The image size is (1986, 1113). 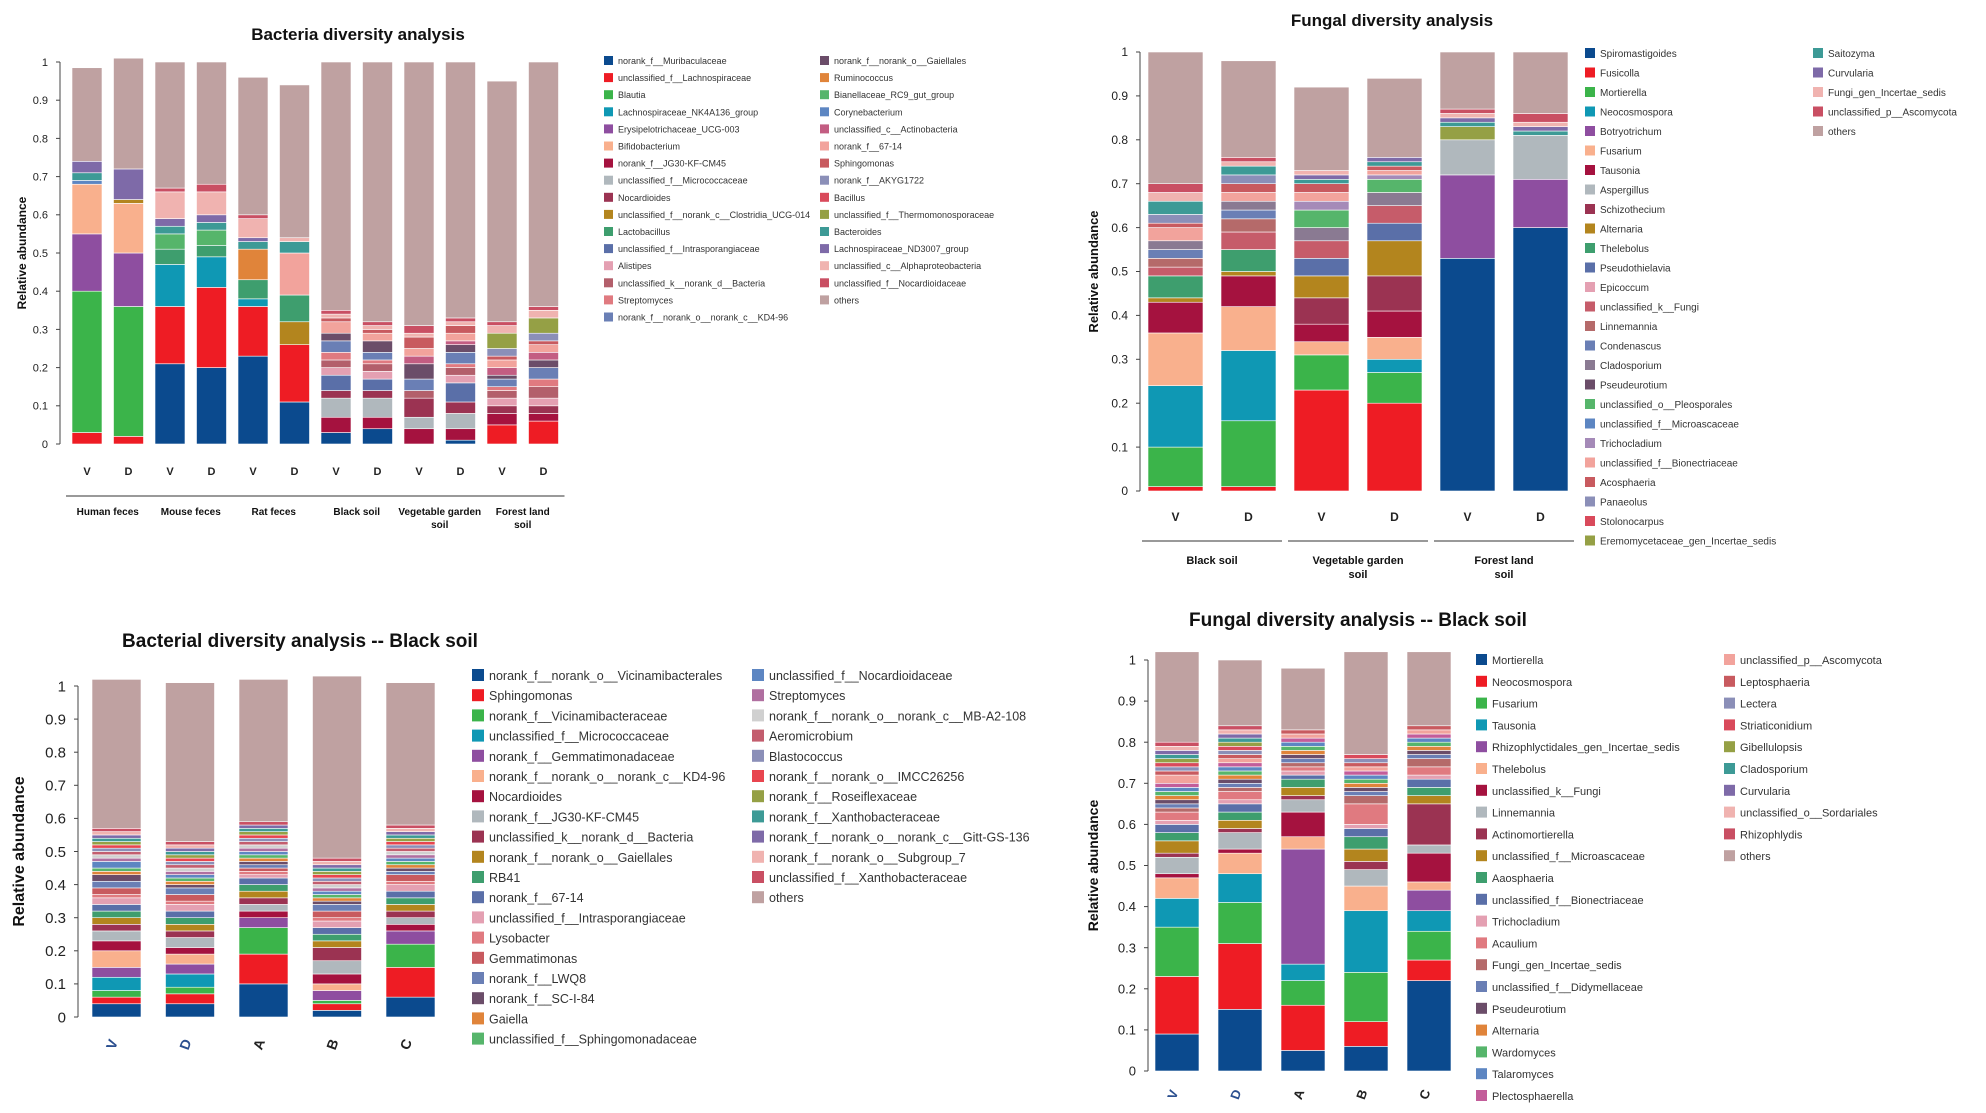 What do you see at coordinates (900, 283) in the screenshot?
I see `legend-label: unclassified_f__Nocardioidaceae` at bounding box center [900, 283].